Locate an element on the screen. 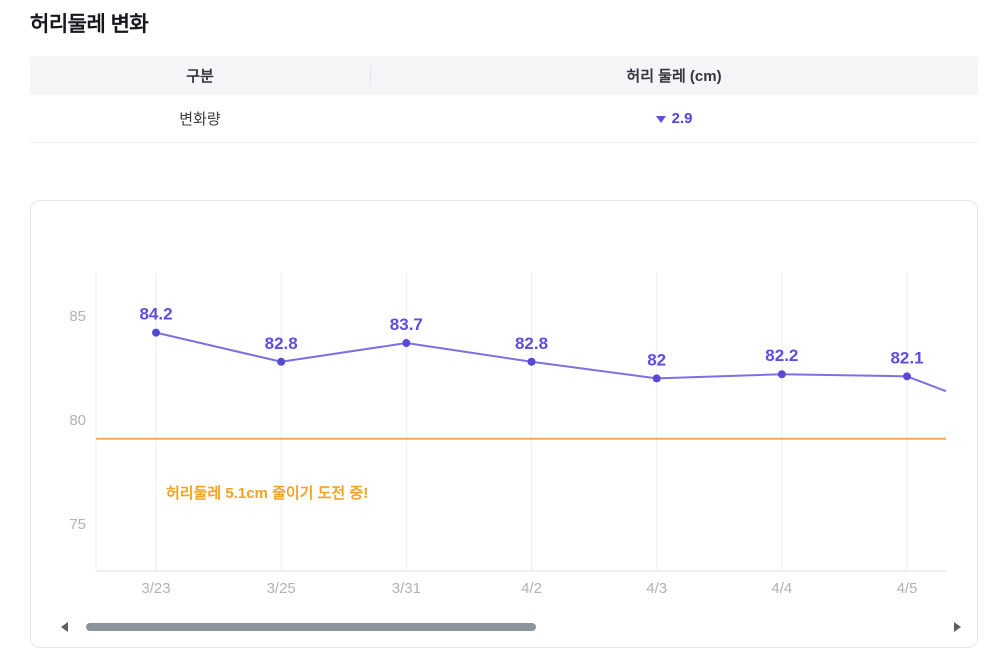 The image size is (1005, 664). svg-text: 84.2 is located at coordinates (155, 314).